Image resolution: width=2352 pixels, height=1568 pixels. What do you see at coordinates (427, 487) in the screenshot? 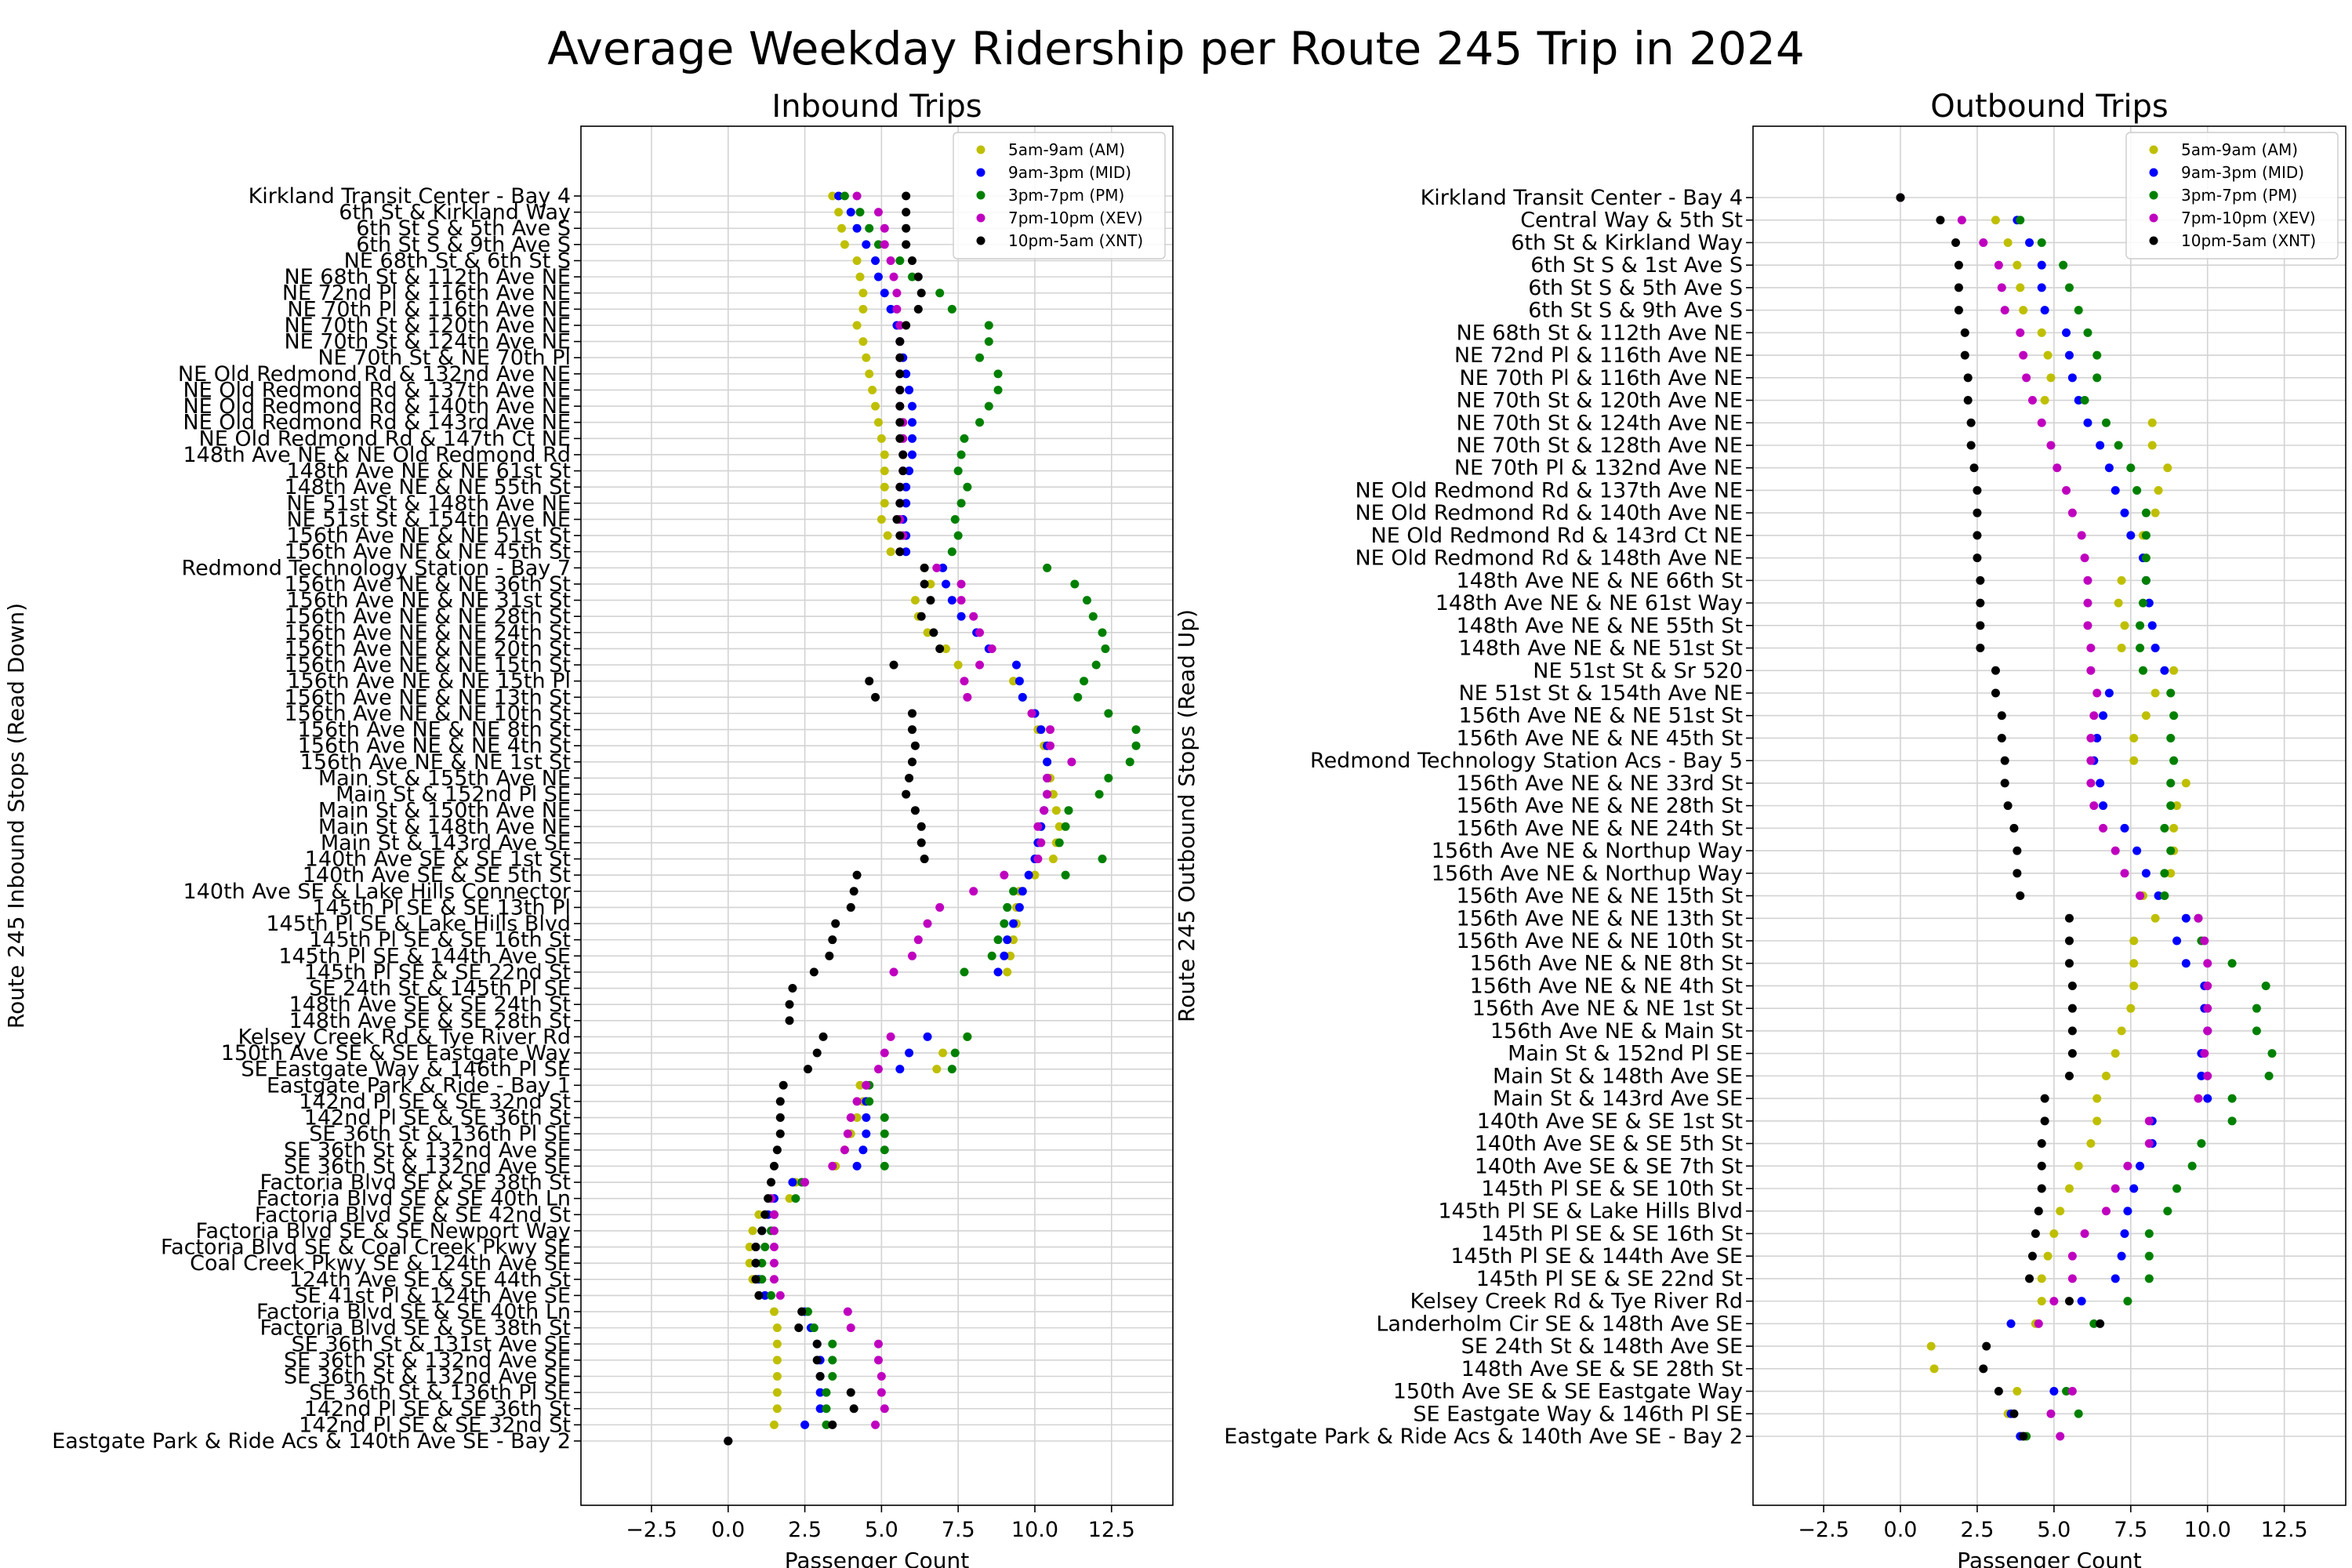
I see `y-tick-label: 148th Ave NE & NE 55th St` at bounding box center [427, 487].